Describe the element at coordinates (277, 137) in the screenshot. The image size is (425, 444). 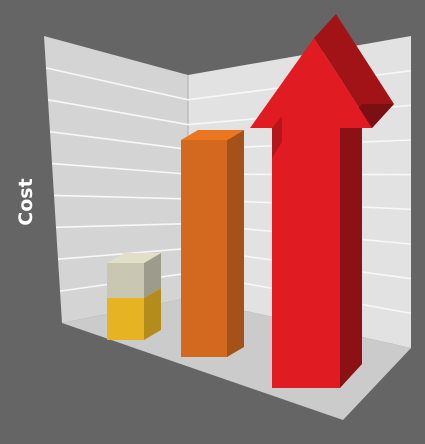
I see `arrow-inner-shade` at that location.